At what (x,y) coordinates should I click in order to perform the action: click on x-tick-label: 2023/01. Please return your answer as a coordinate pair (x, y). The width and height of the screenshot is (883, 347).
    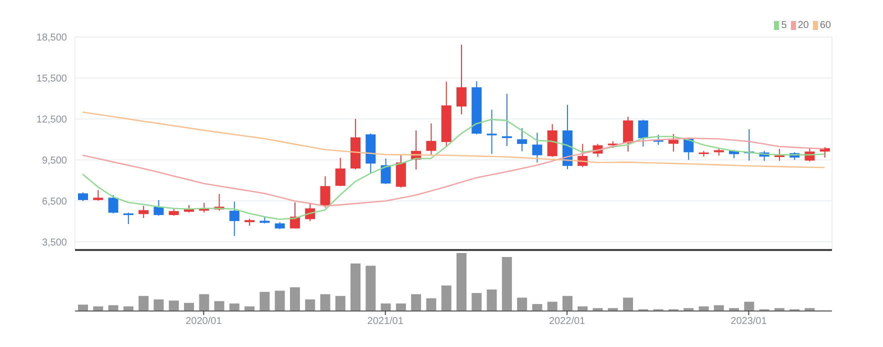
    Looking at the image, I should click on (749, 322).